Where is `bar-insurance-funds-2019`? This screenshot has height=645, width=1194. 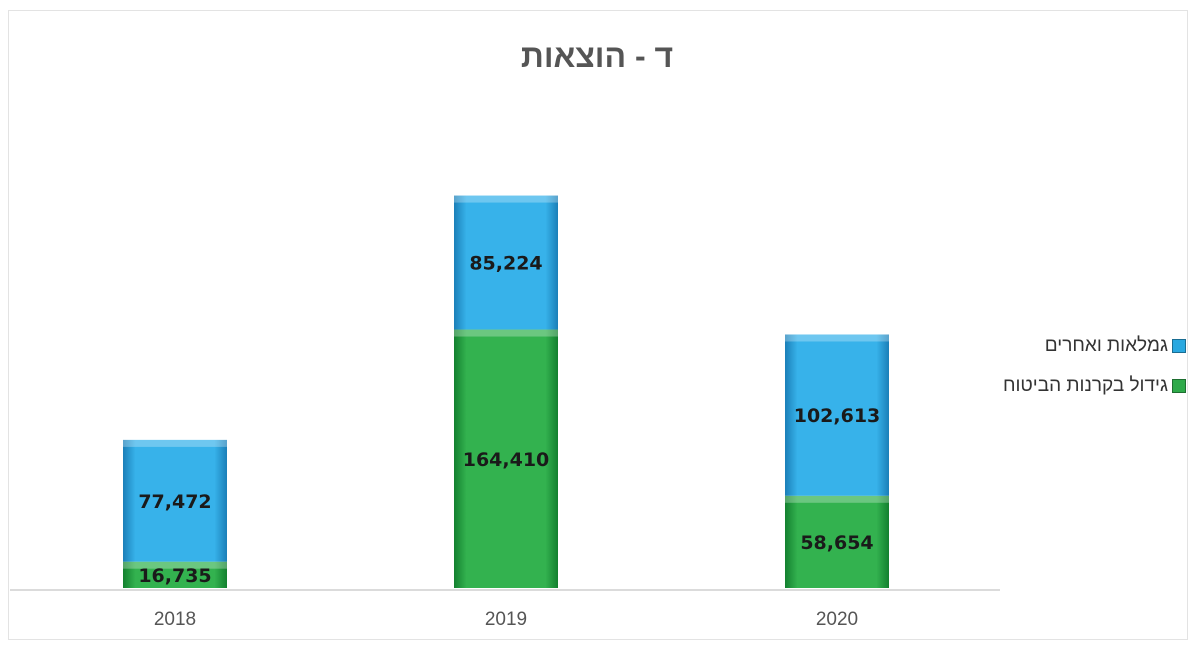
bar-insurance-funds-2019 is located at coordinates (506, 458).